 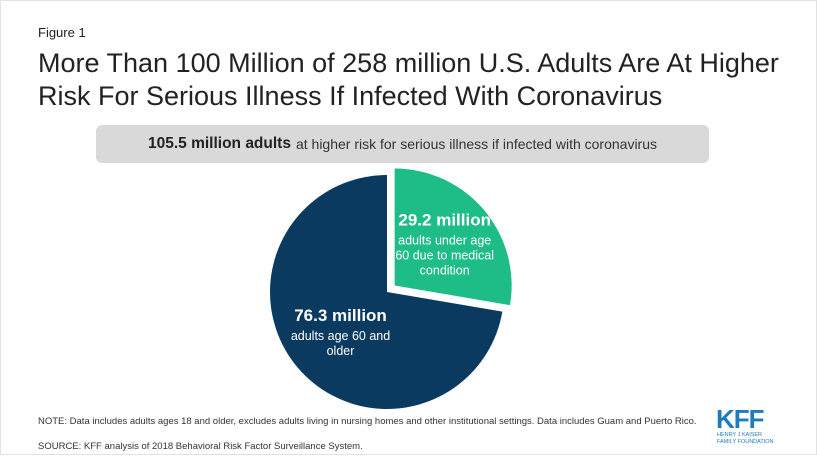 What do you see at coordinates (340, 336) in the screenshot?
I see `slice-desc-label-1-0: adults age 60 and` at bounding box center [340, 336].